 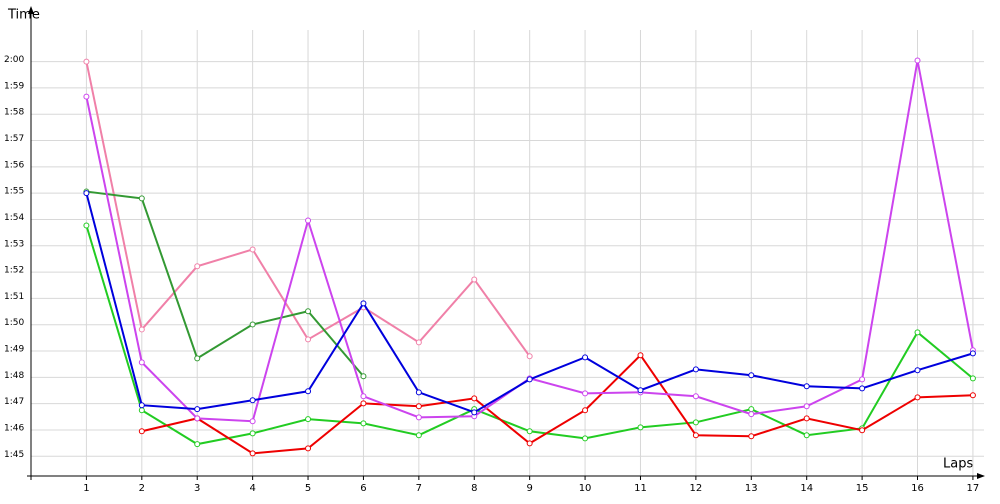 I want to click on y-tick-label: 1:56, so click(x=14, y=165).